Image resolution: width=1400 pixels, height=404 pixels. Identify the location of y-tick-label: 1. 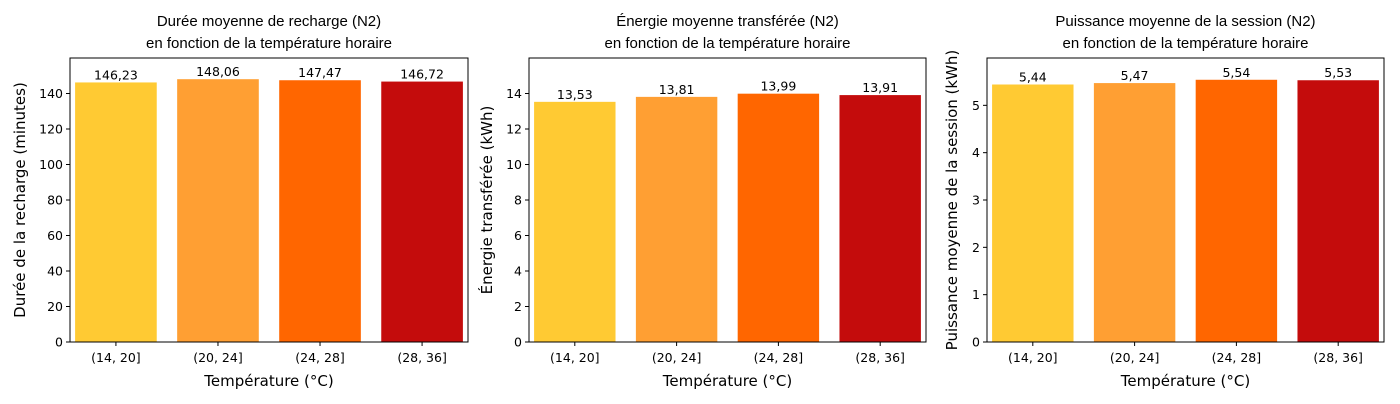
(976, 294).